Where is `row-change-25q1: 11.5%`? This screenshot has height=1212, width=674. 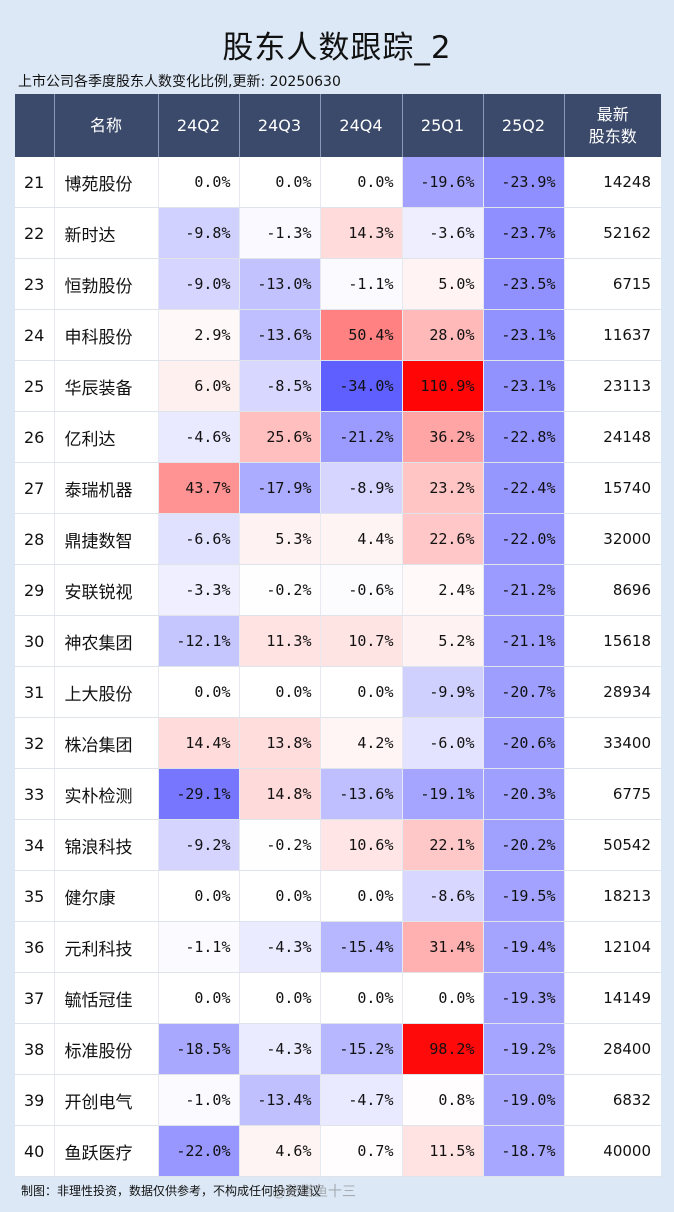 row-change-25q1: 11.5% is located at coordinates (443, 1151).